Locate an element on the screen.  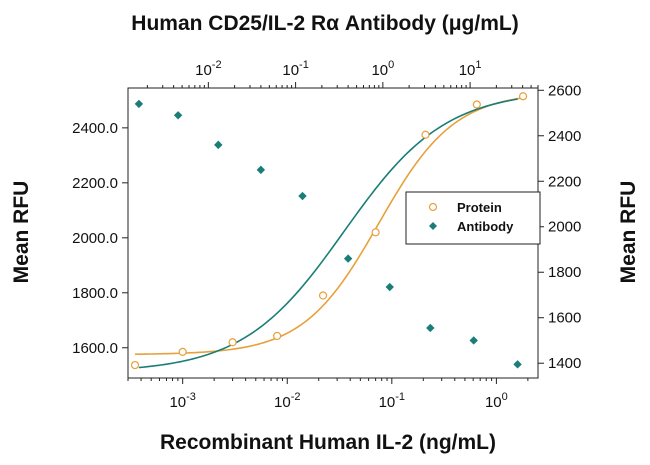
x-top-tick-label-exponent: -2 is located at coordinates (217, 65).